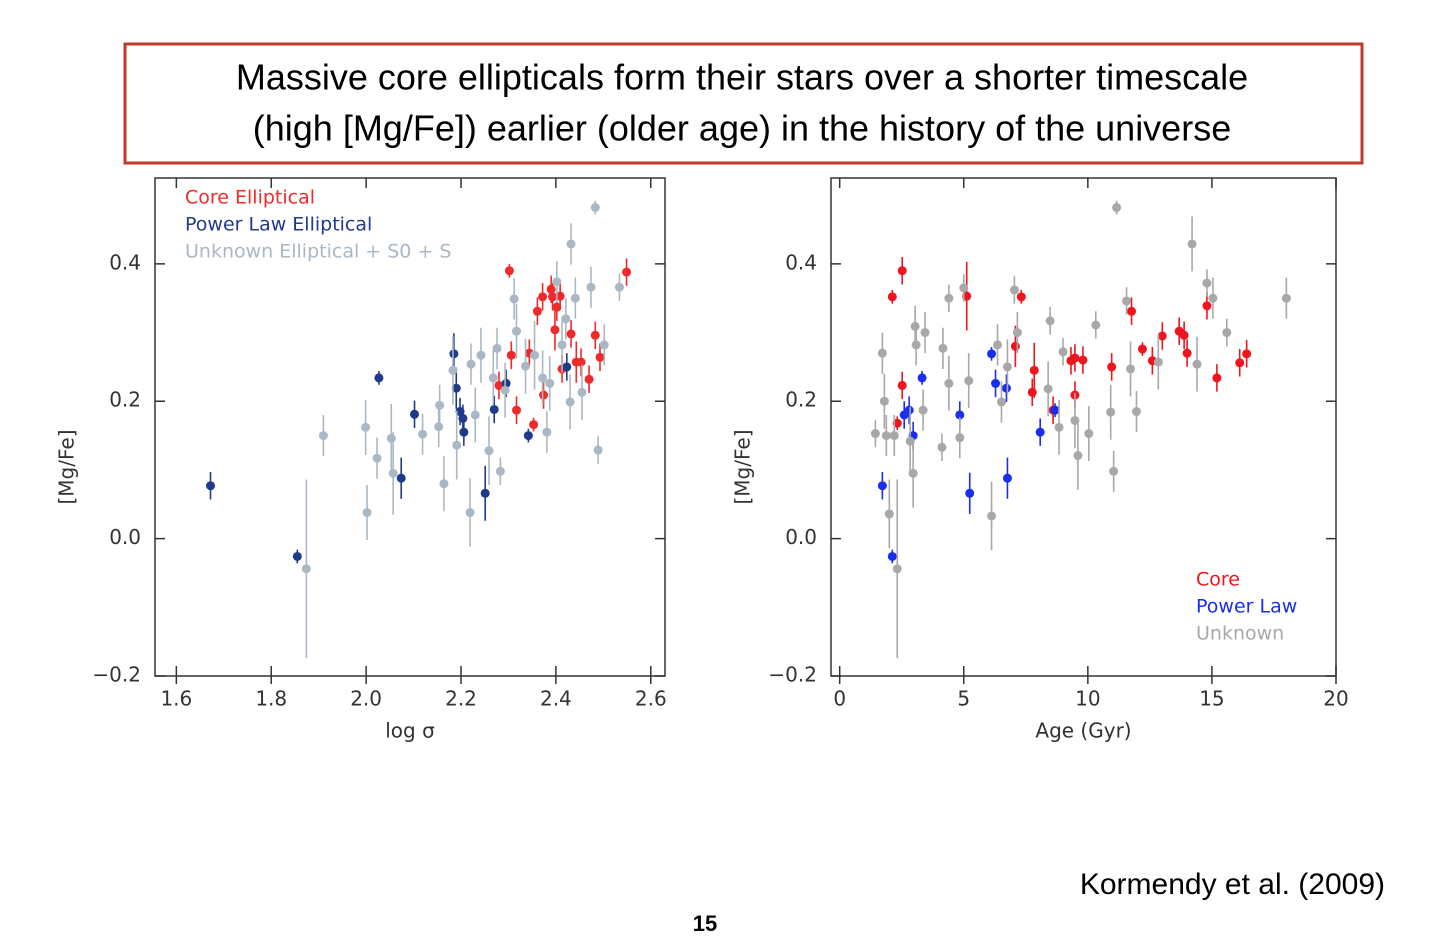  What do you see at coordinates (1218, 580) in the screenshot?
I see `legend-entry: Core` at bounding box center [1218, 580].